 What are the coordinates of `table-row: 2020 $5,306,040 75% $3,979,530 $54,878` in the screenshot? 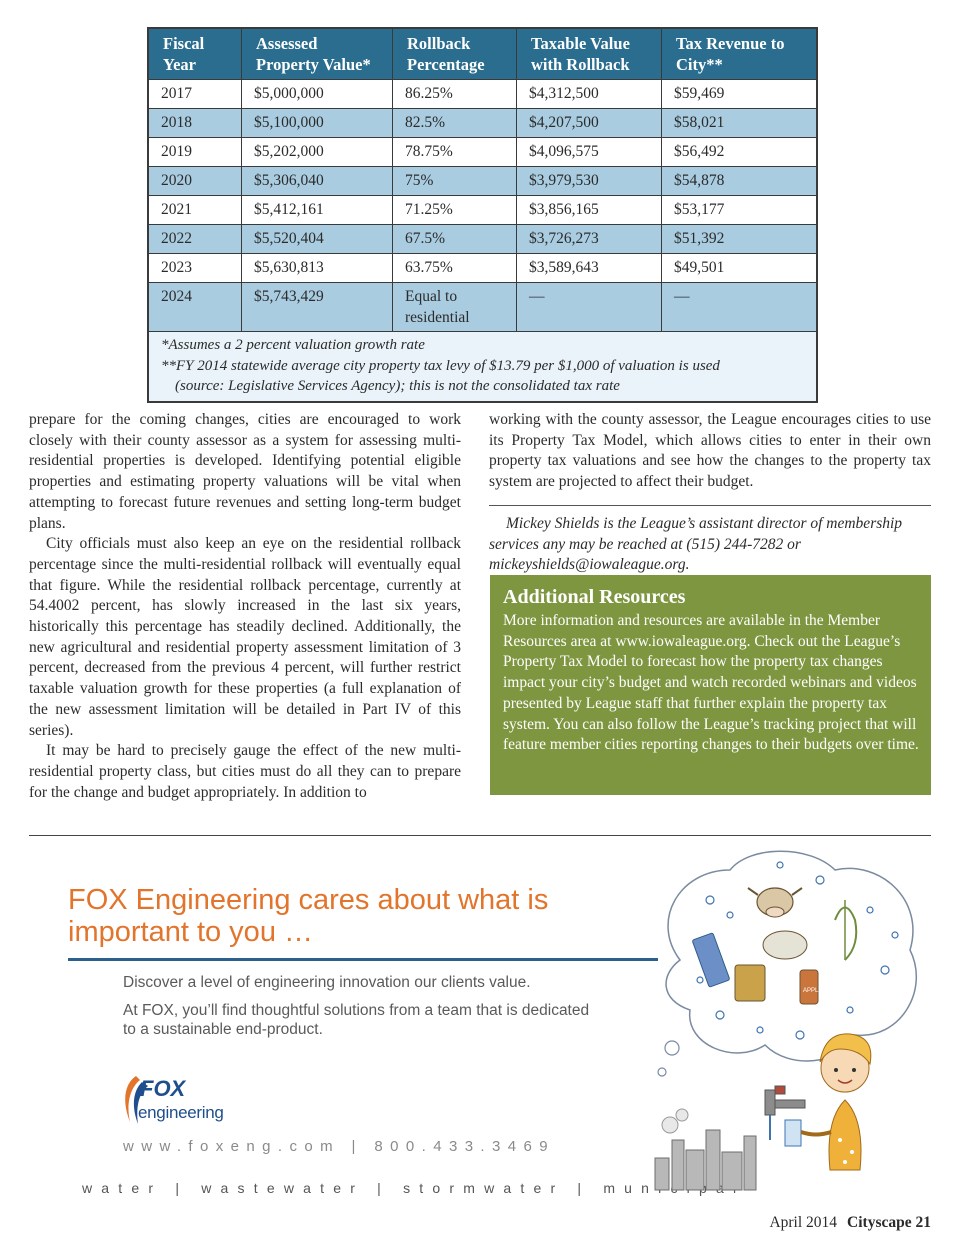 It's located at (482, 181).